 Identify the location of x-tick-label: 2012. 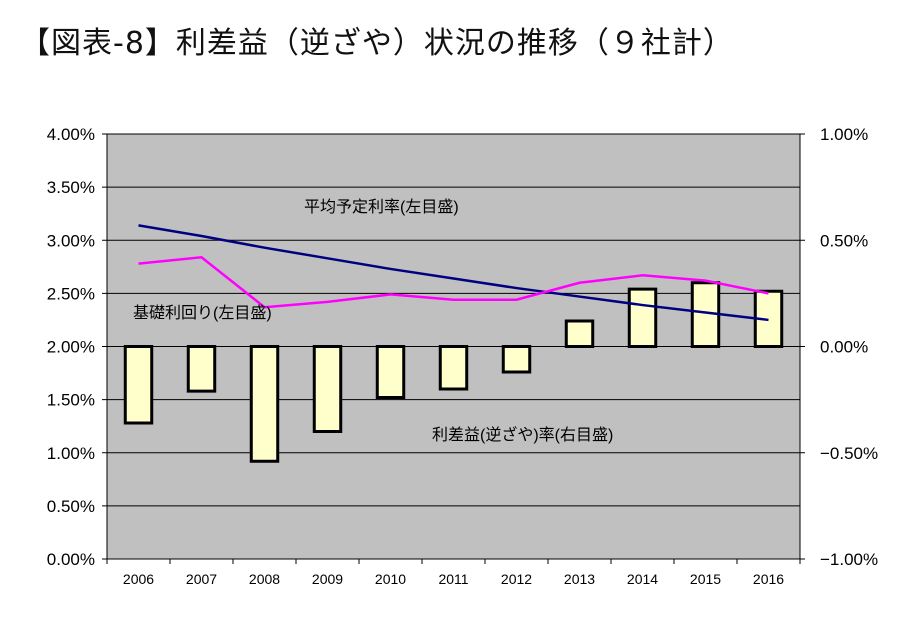
(516, 579).